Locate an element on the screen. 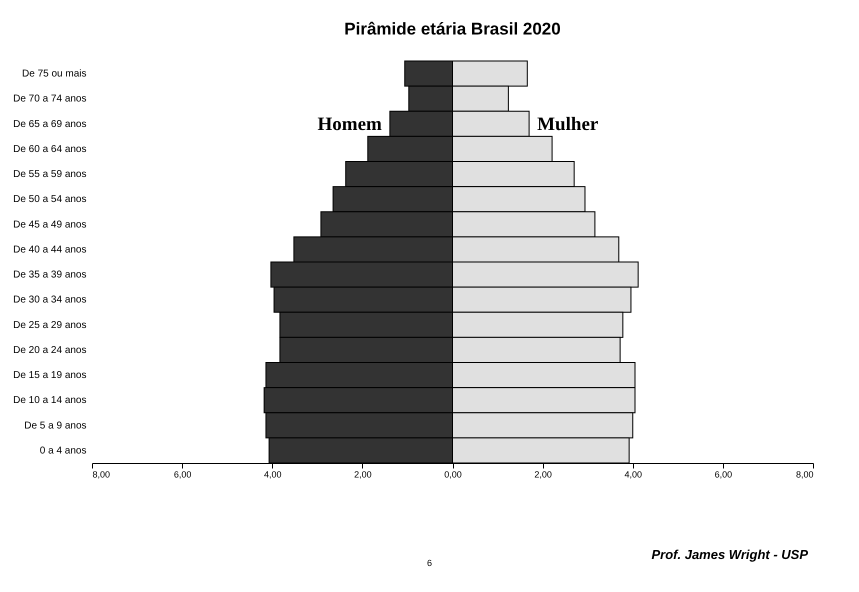 The image size is (859, 592). series-label: Homem is located at coordinates (349, 124).